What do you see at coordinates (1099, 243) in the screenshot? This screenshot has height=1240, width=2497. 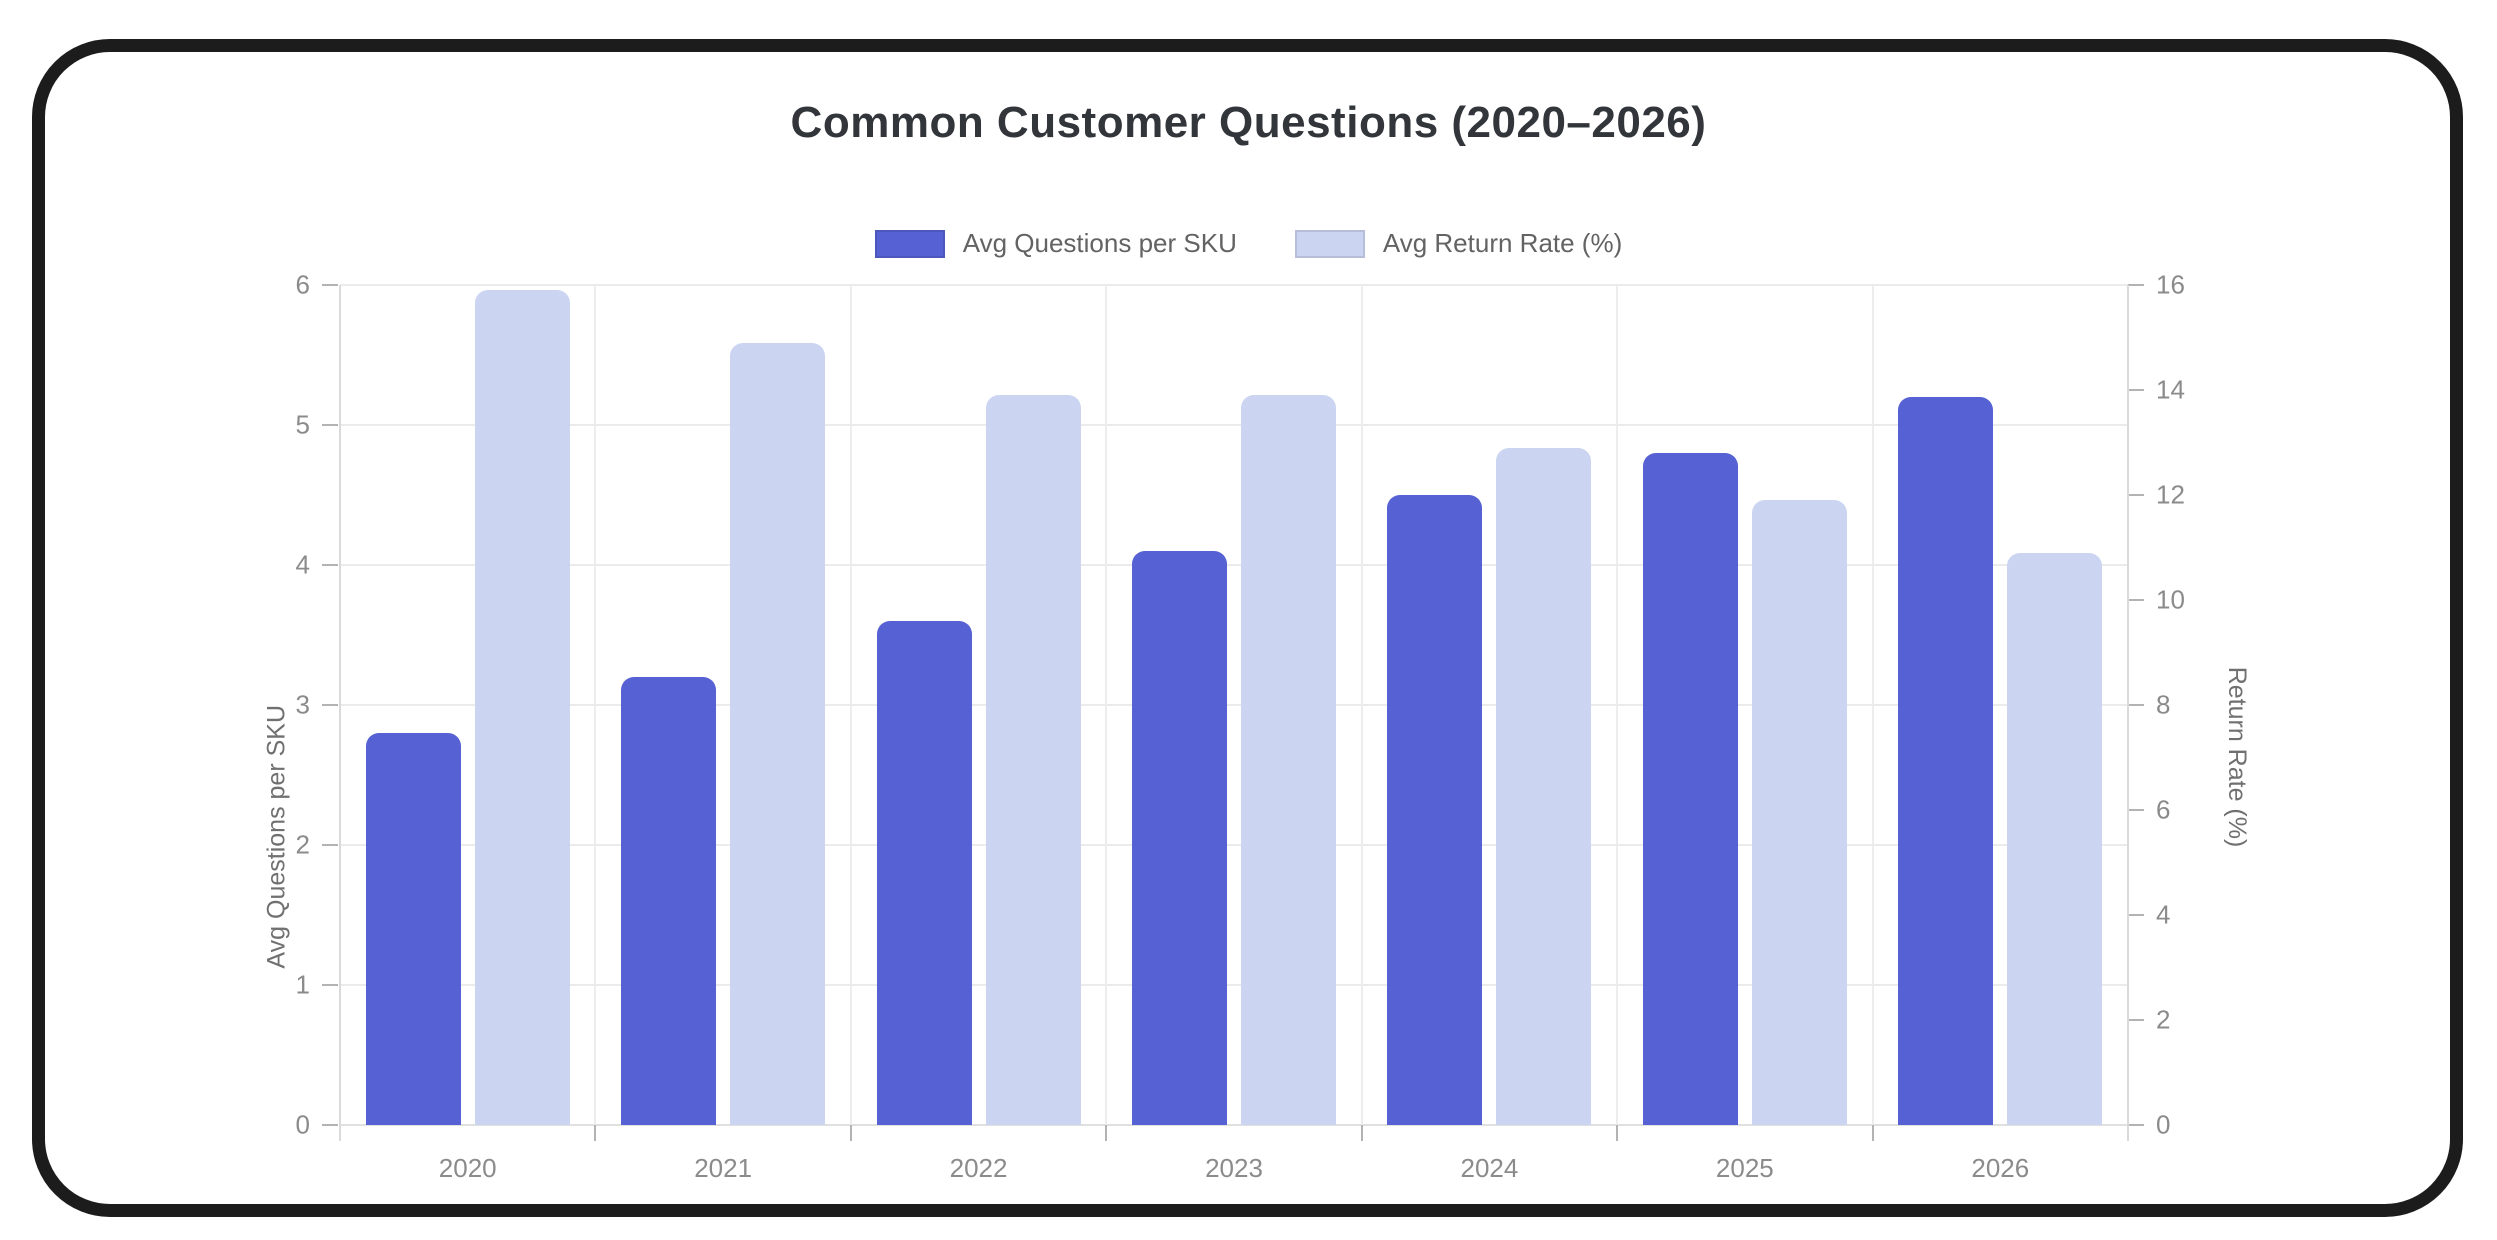 I see `legend-label: Avg Questions per SKU` at bounding box center [1099, 243].